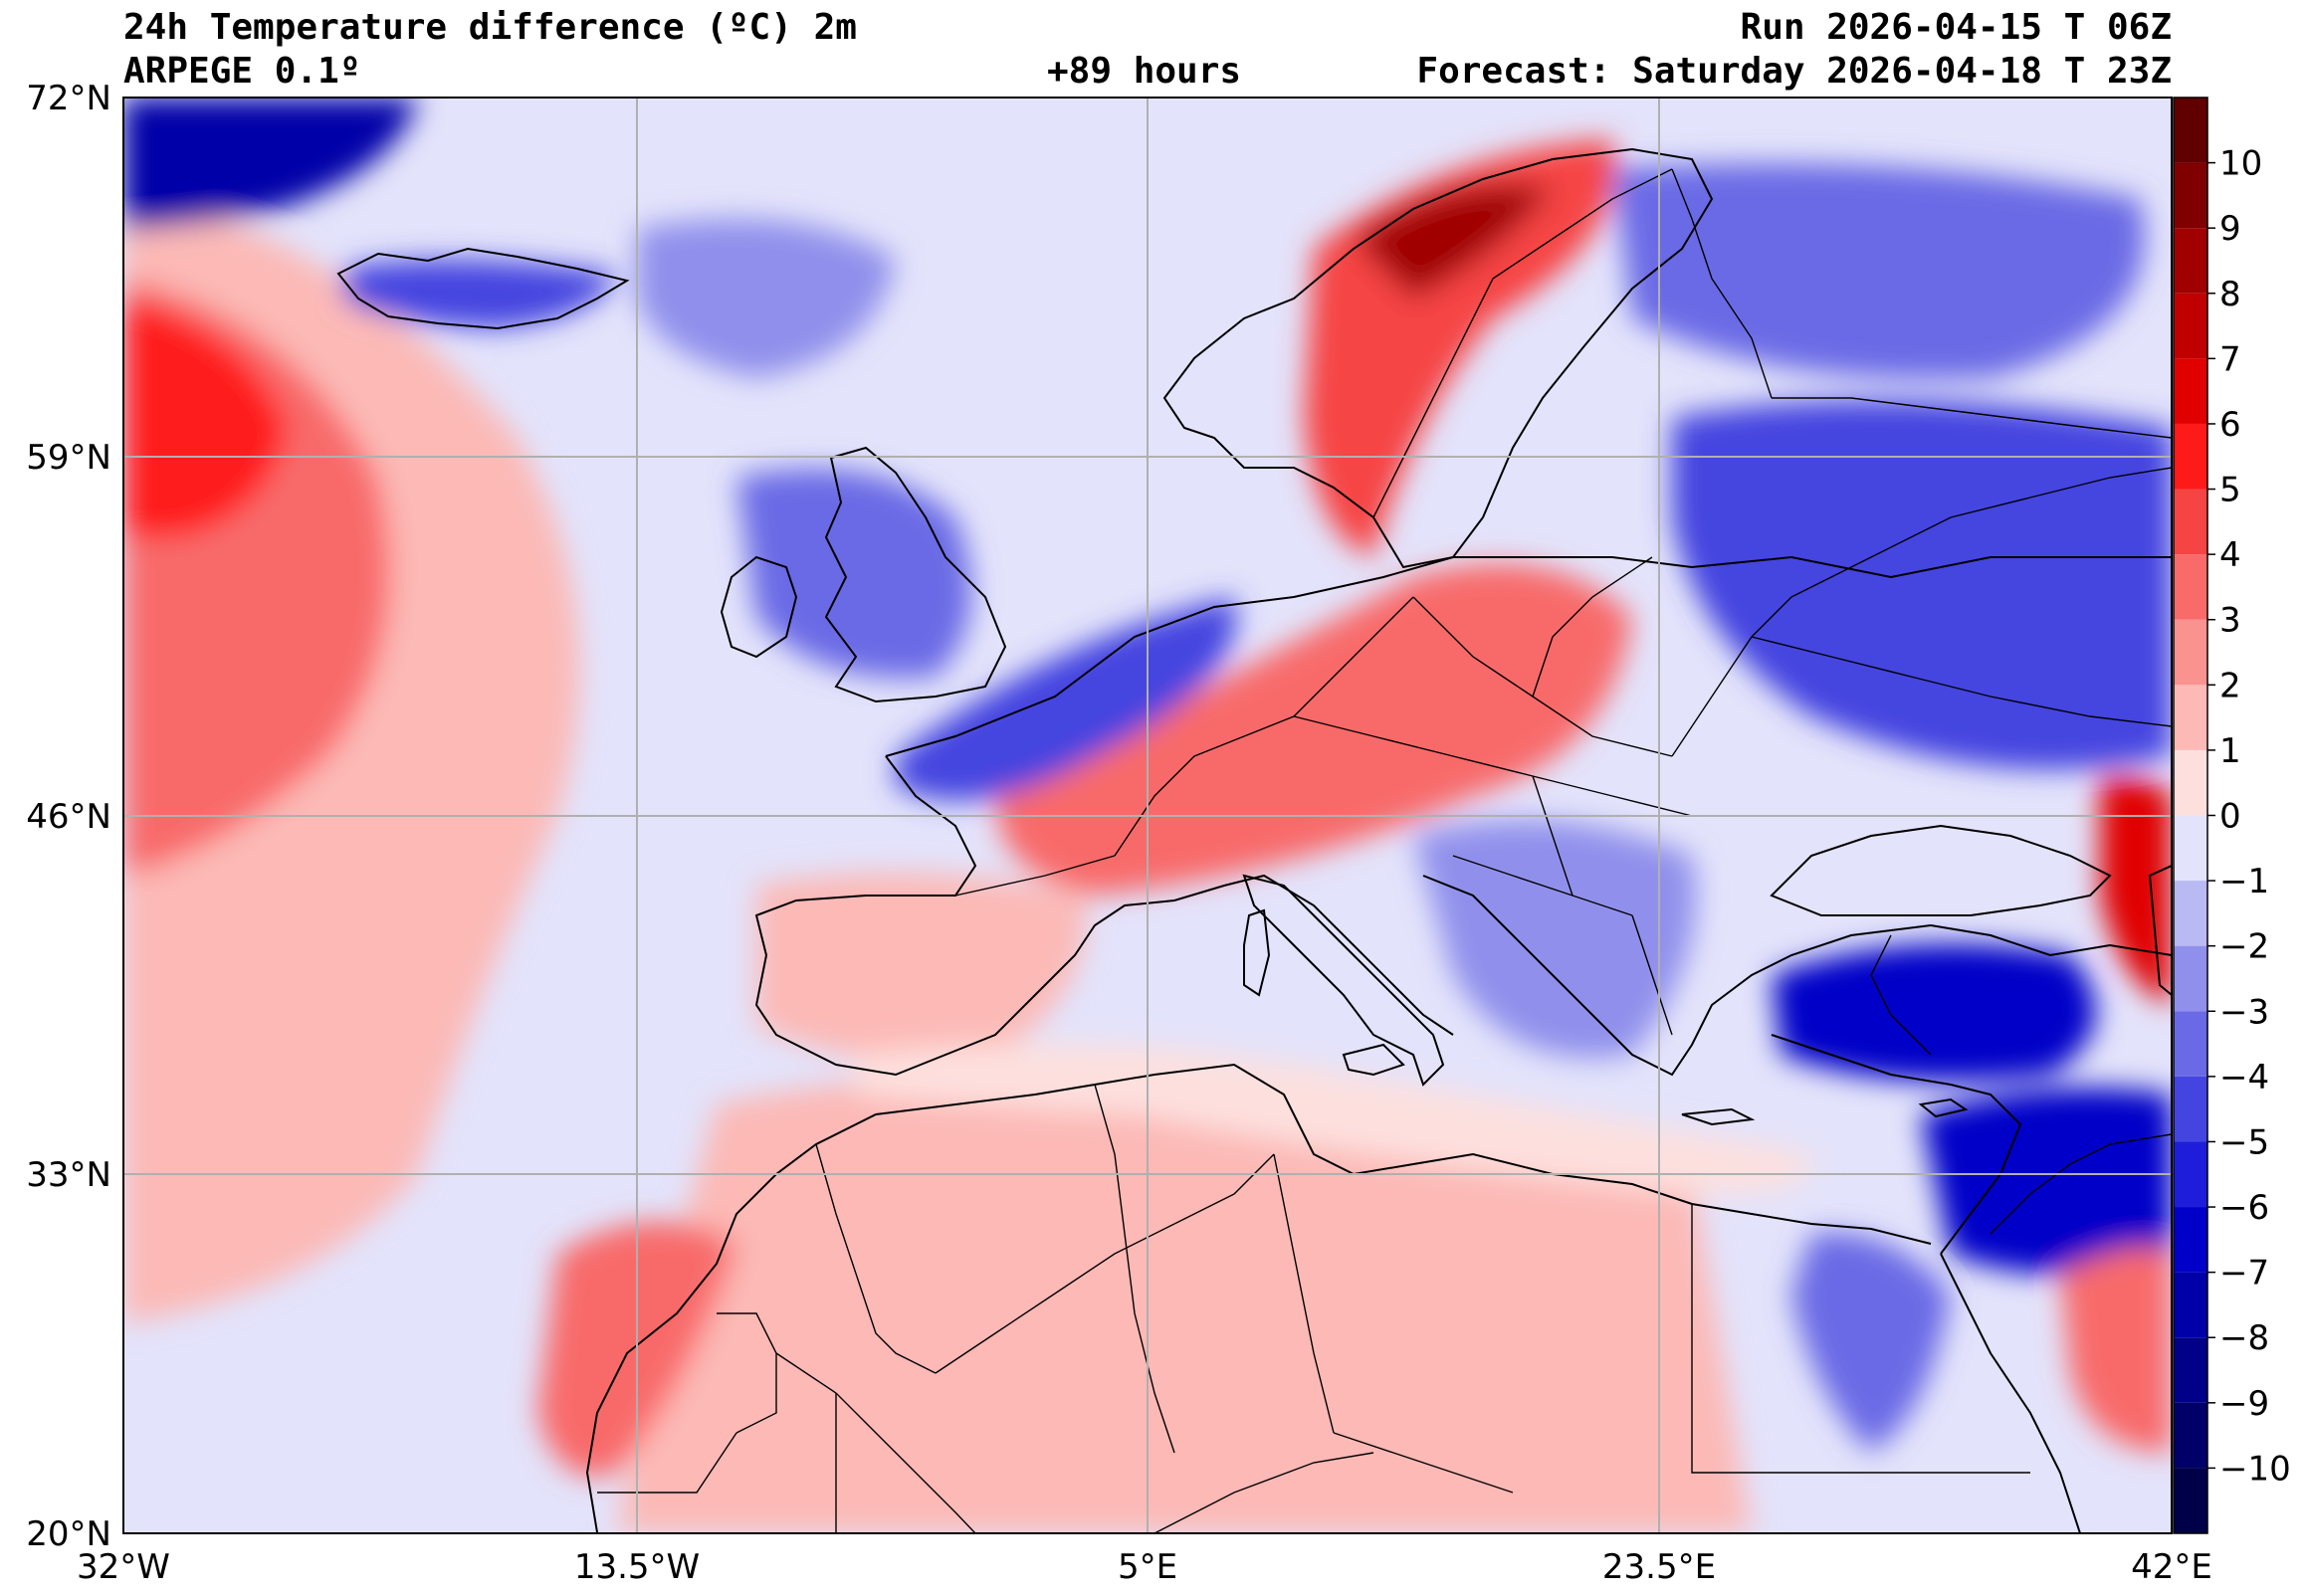  Describe the element at coordinates (1879, 271) in the screenshot. I see `cold-area-russia-north` at that location.